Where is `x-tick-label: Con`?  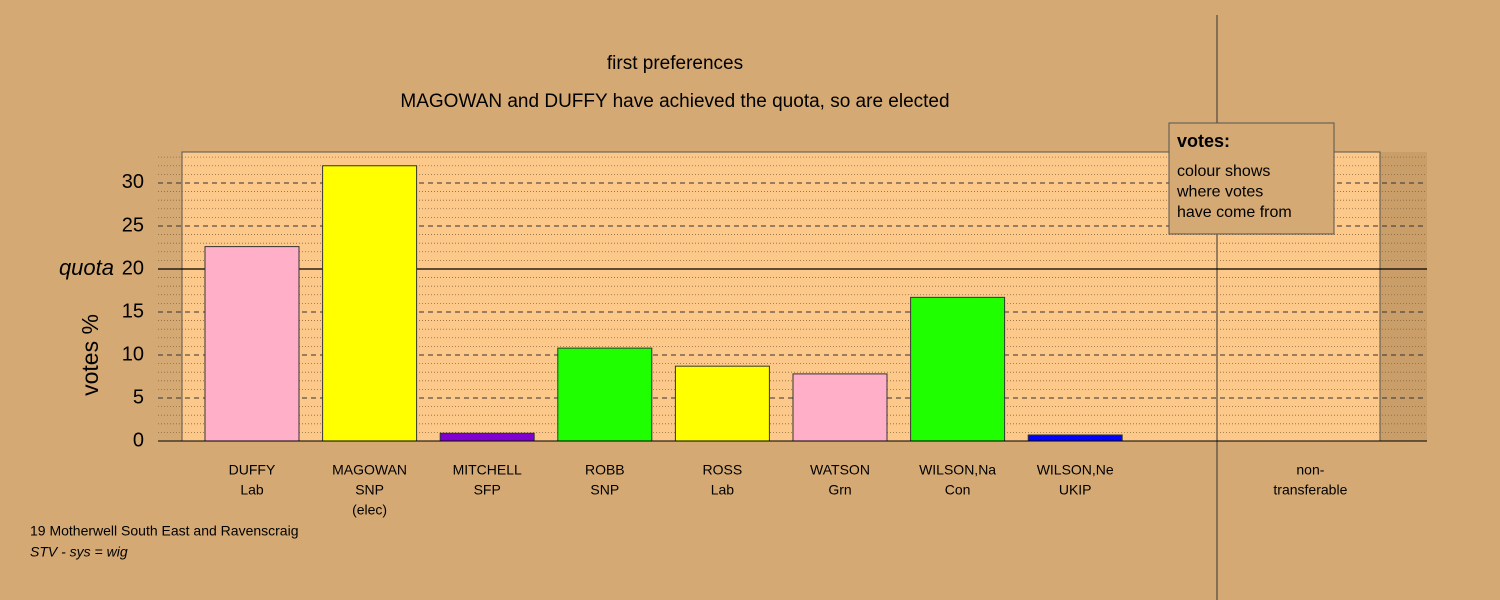 x-tick-label: Con is located at coordinates (958, 490).